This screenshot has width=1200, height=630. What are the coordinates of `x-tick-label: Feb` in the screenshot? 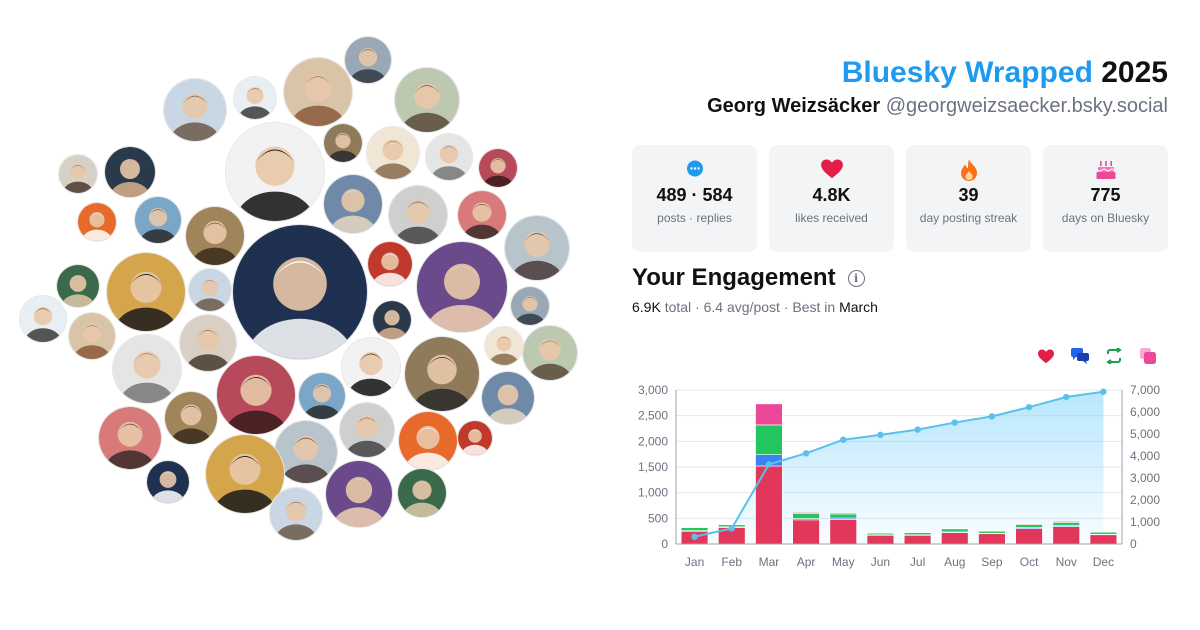 It's located at (731, 562).